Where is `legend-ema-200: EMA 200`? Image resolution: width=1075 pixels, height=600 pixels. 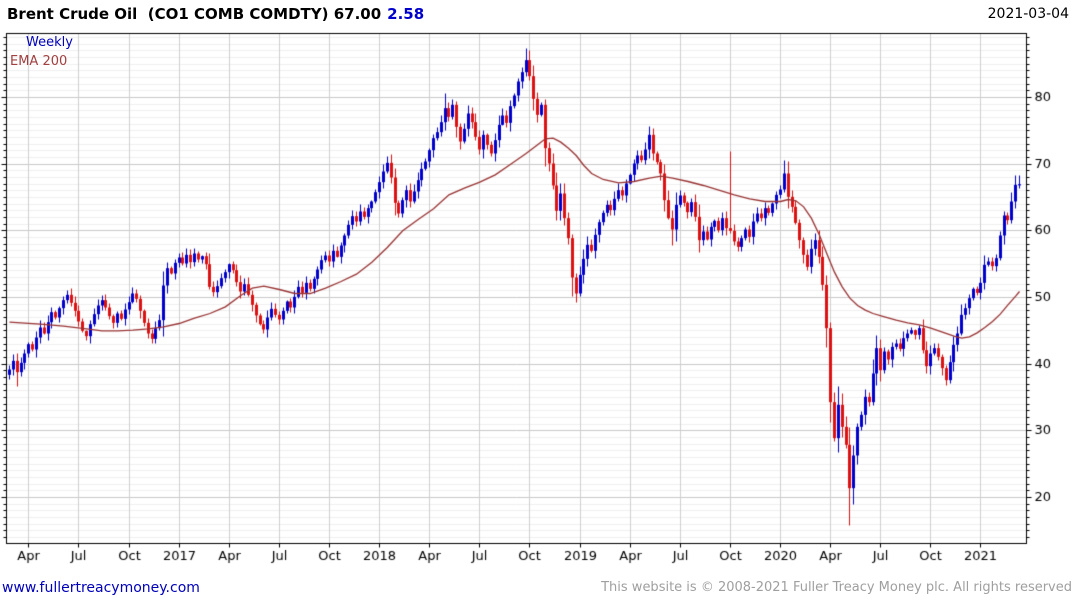
legend-ema-200: EMA 200 is located at coordinates (39, 61).